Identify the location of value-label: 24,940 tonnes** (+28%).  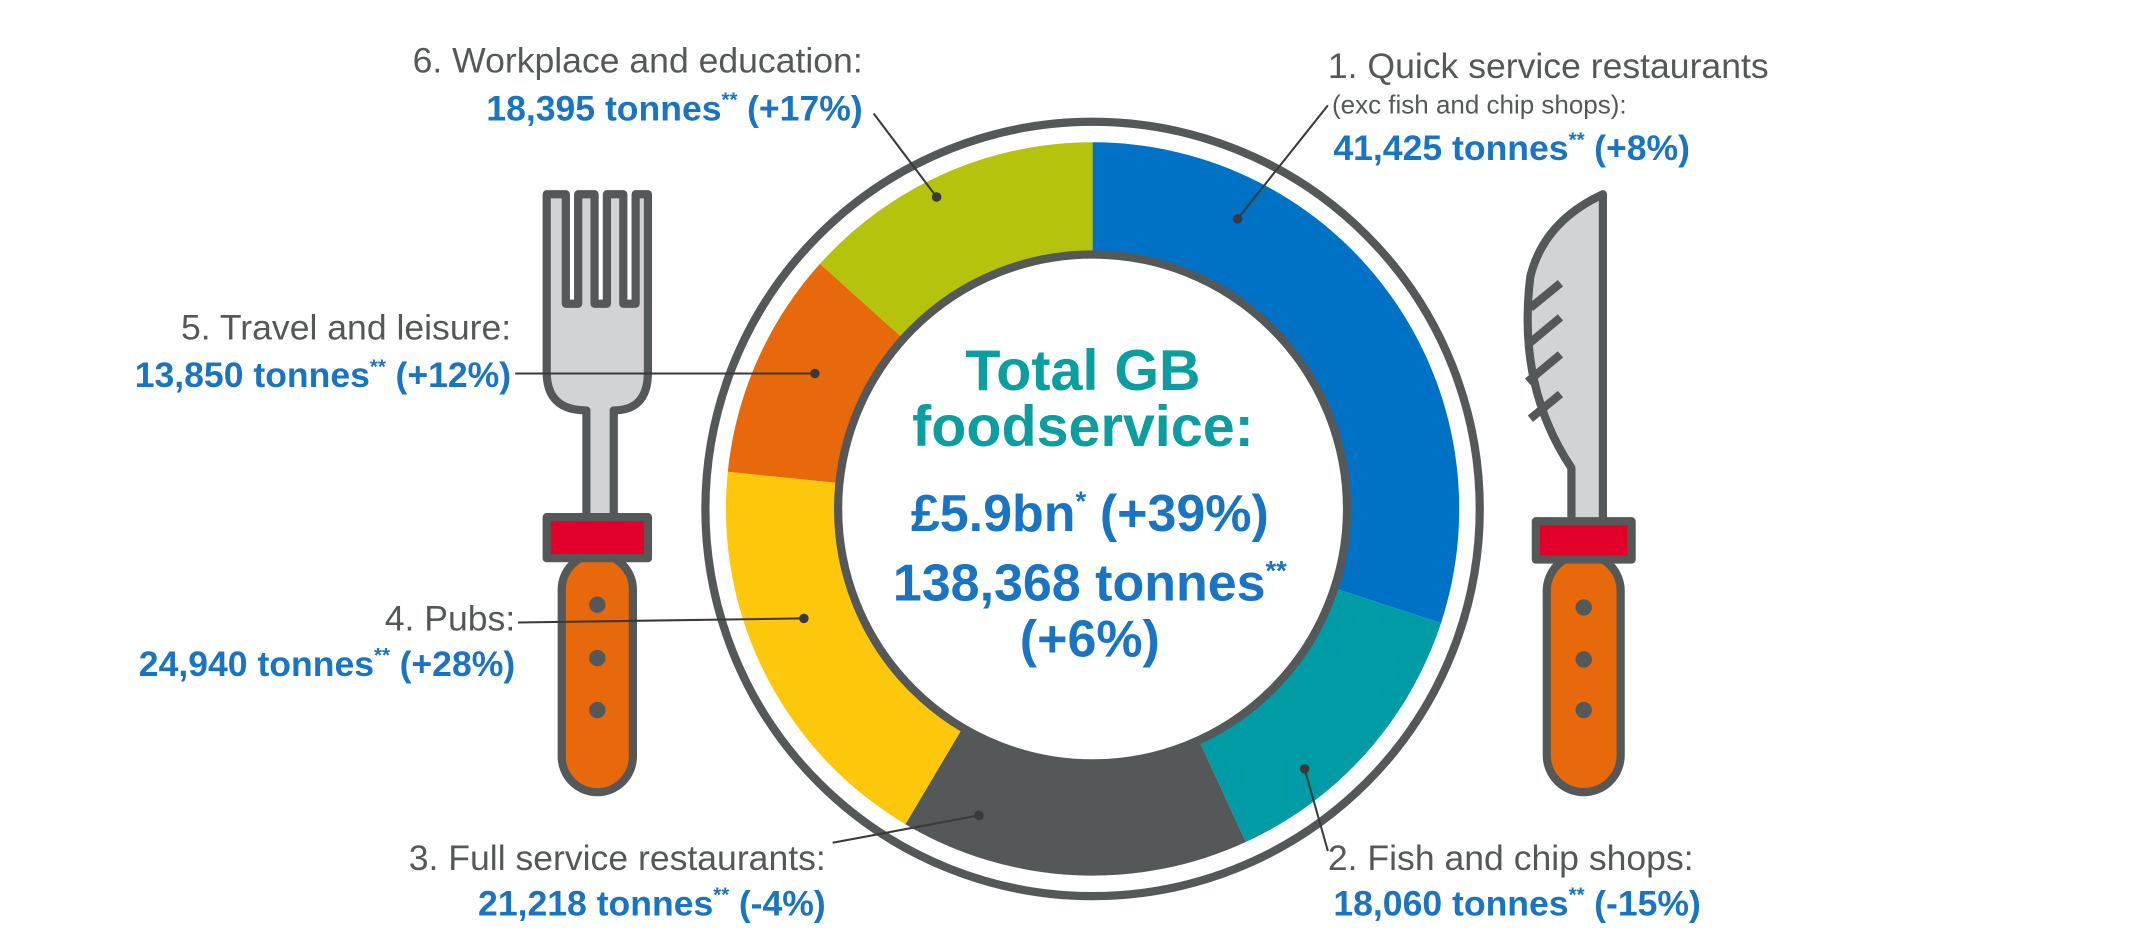
(327, 664).